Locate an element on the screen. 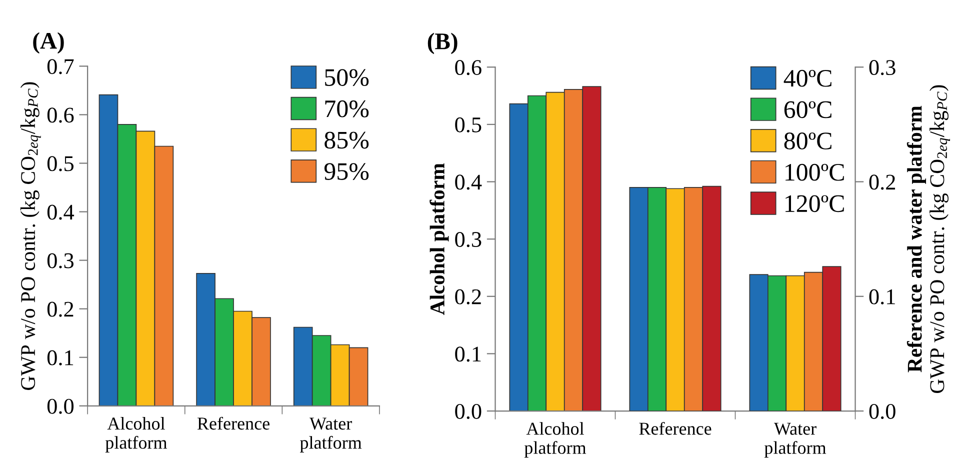  y-axis-title: Alcohol platform is located at coordinates (439, 239).